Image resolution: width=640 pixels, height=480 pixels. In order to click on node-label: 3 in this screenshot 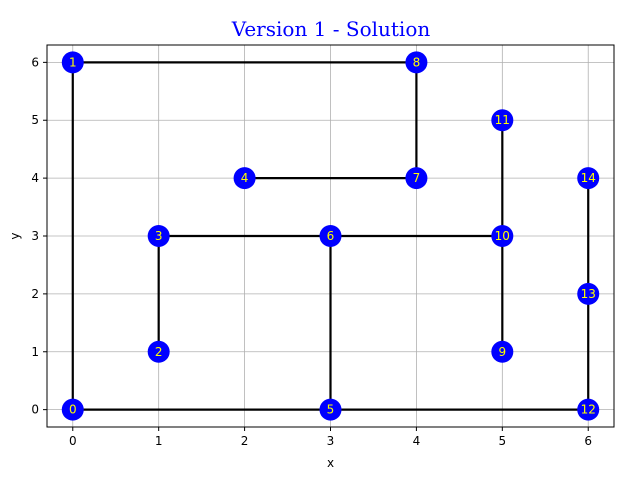, I will do `click(159, 236)`.